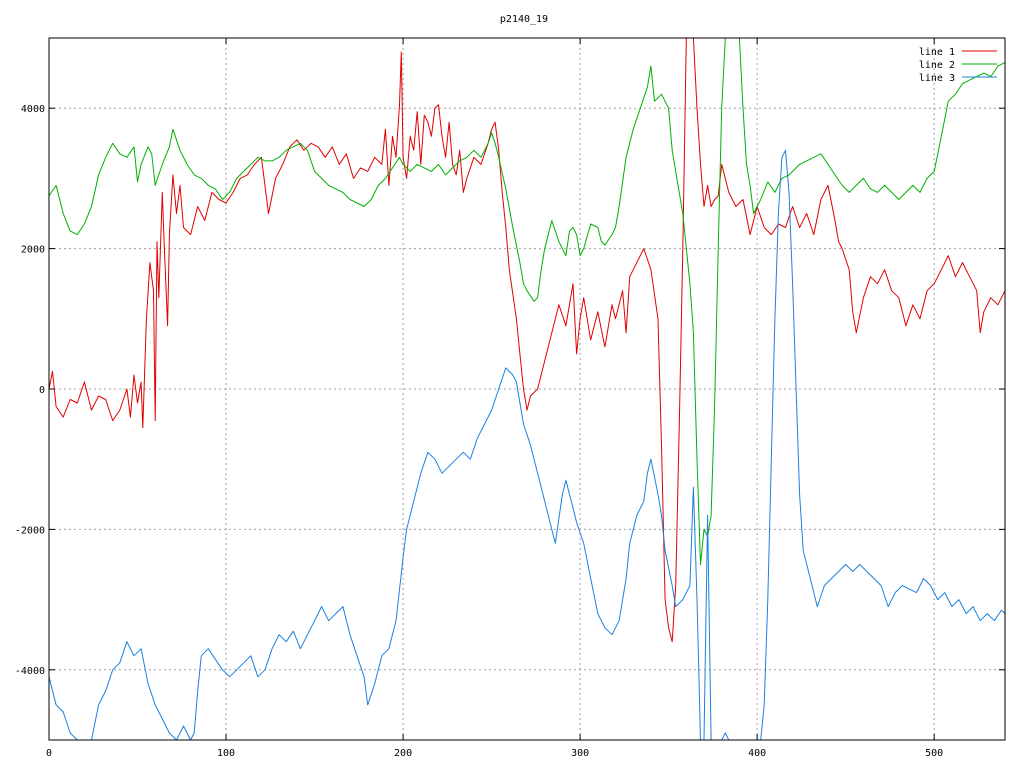  What do you see at coordinates (937, 65) in the screenshot?
I see `legend-label-2: line 2` at bounding box center [937, 65].